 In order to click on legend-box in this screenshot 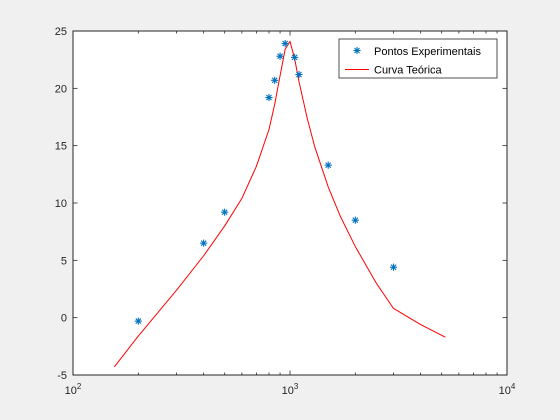, I will do `click(418, 58)`.